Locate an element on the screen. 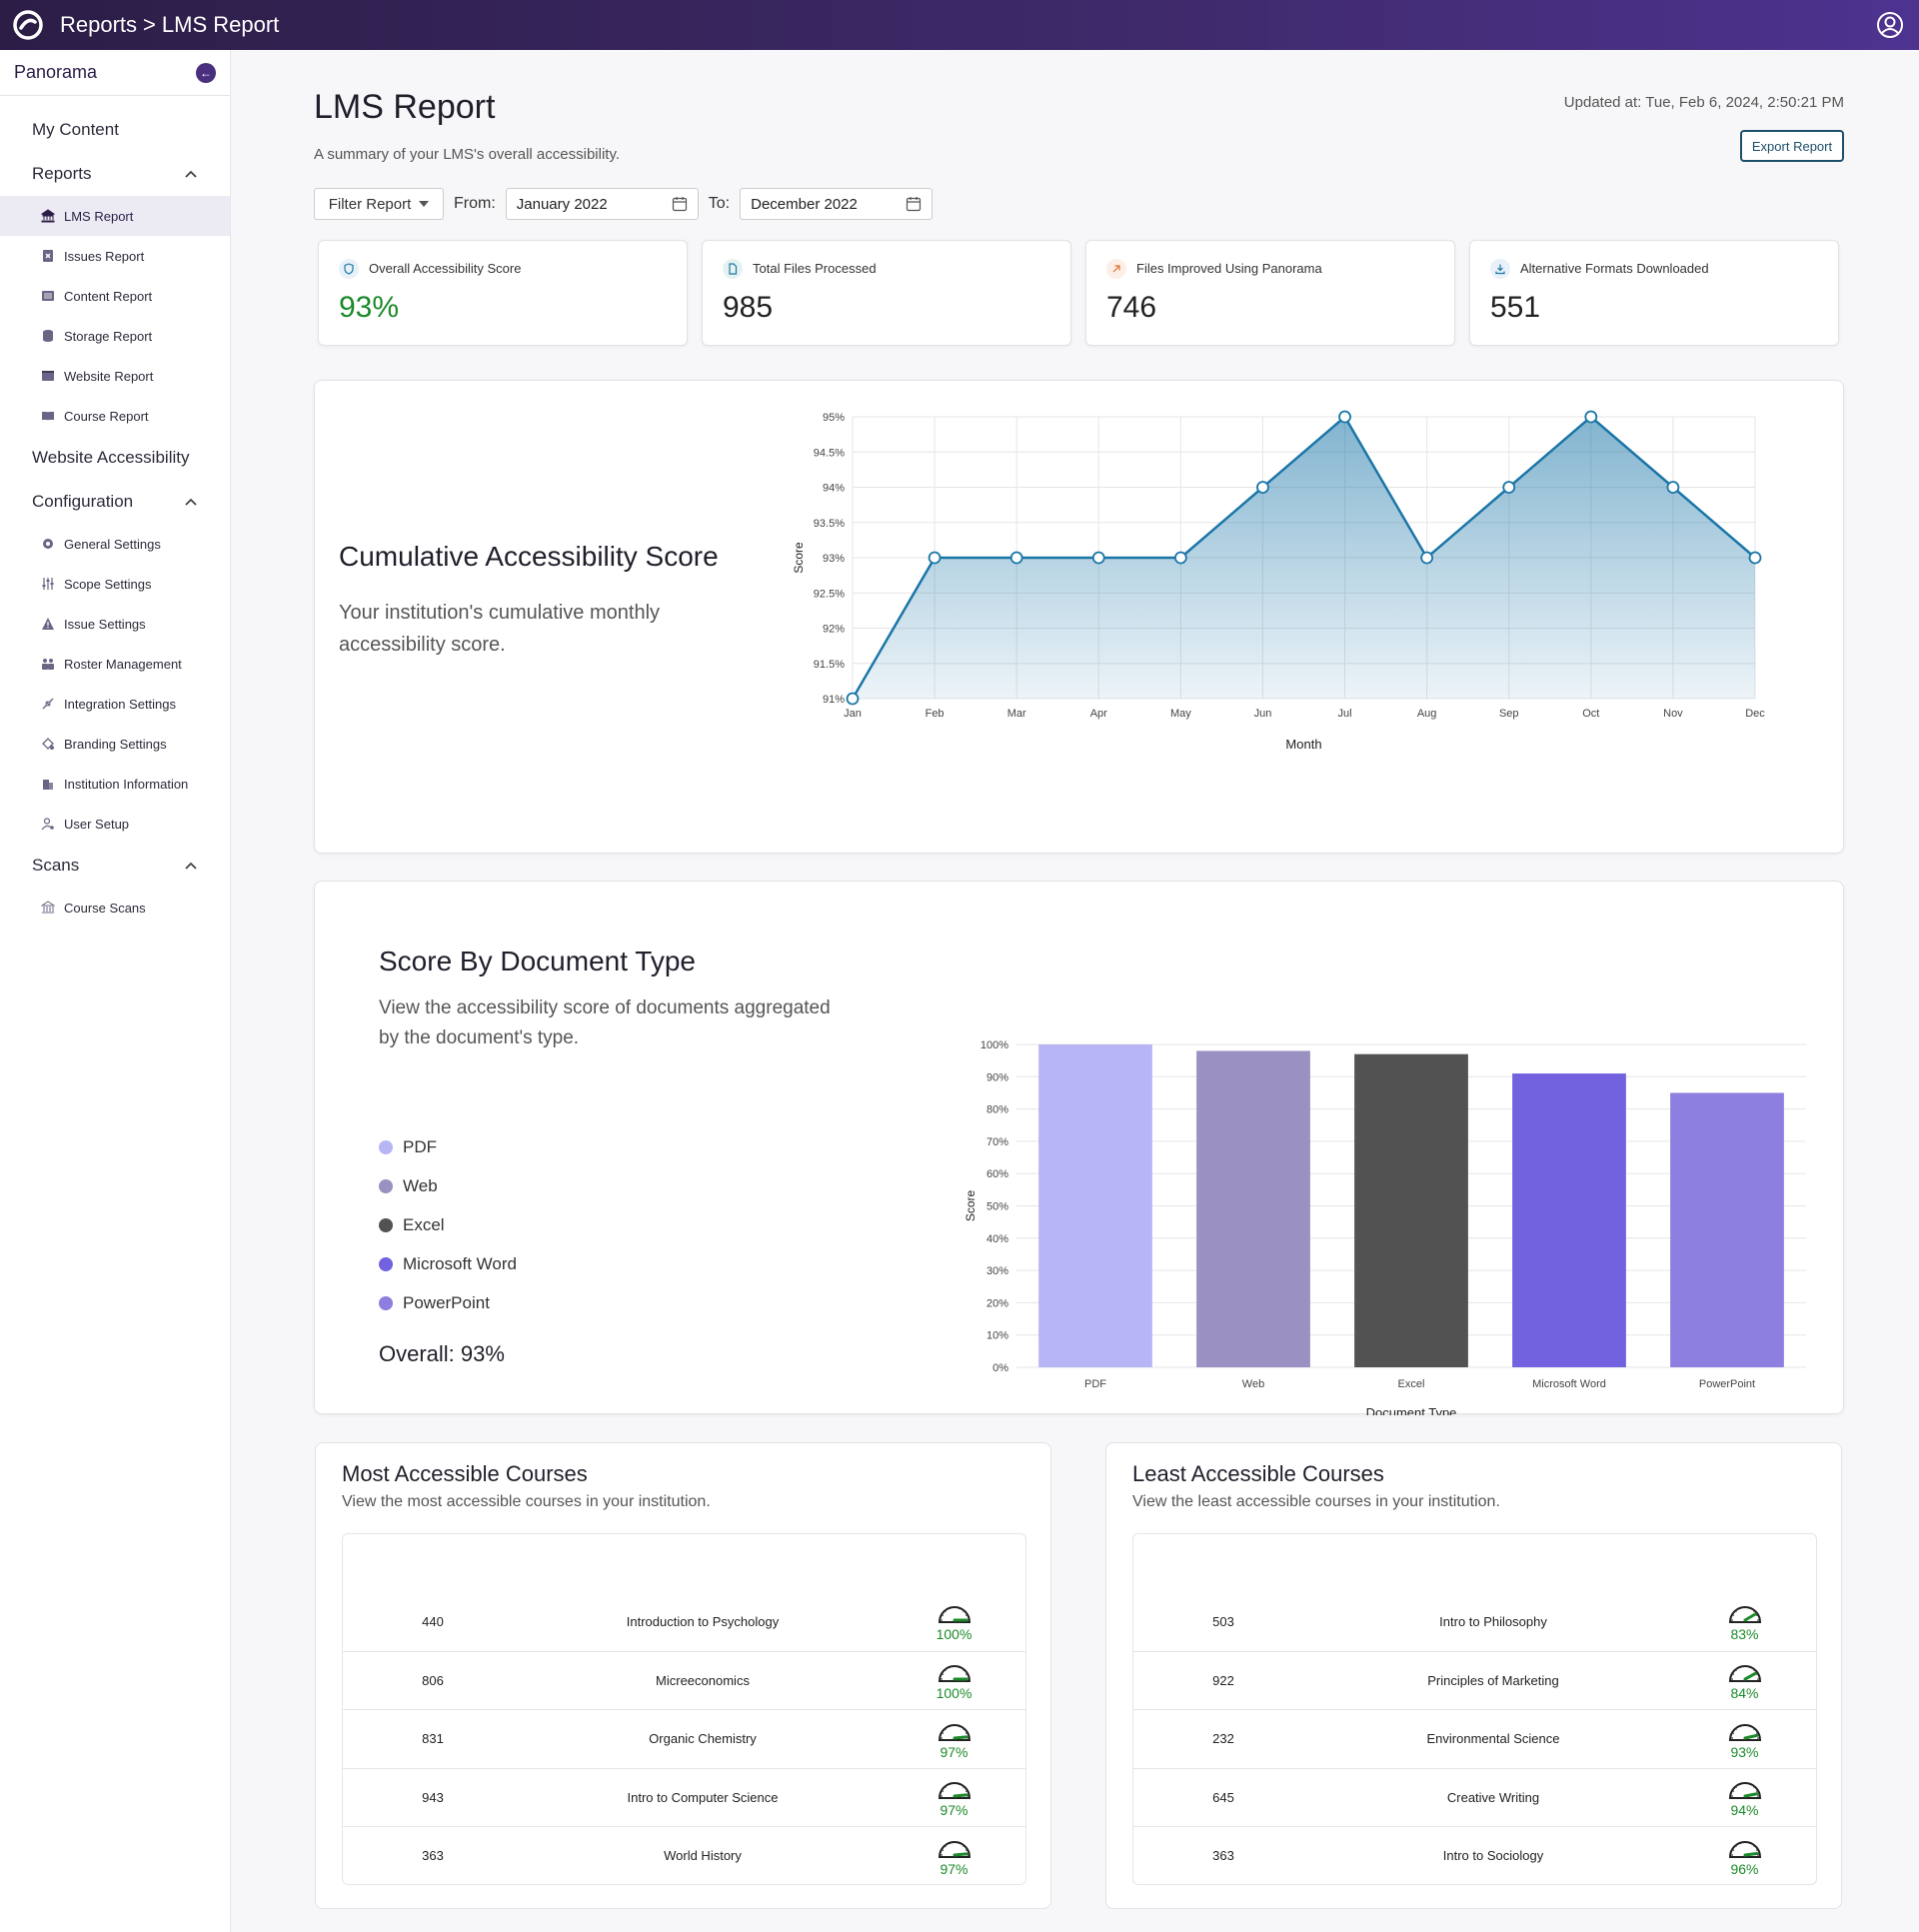 This screenshot has width=1919, height=1932. table-row: 440 Introduction to Psychology 100% is located at coordinates (684, 1621).